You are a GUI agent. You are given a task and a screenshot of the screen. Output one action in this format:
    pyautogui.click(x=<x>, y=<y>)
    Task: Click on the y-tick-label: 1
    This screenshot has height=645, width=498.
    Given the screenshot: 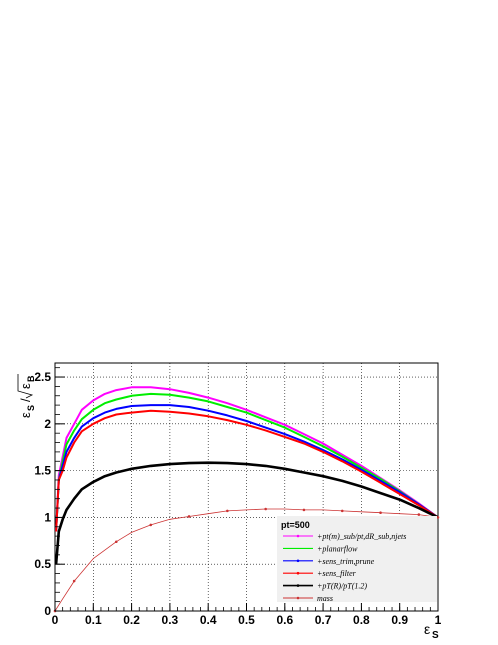 What is the action you would take?
    pyautogui.click(x=47, y=517)
    